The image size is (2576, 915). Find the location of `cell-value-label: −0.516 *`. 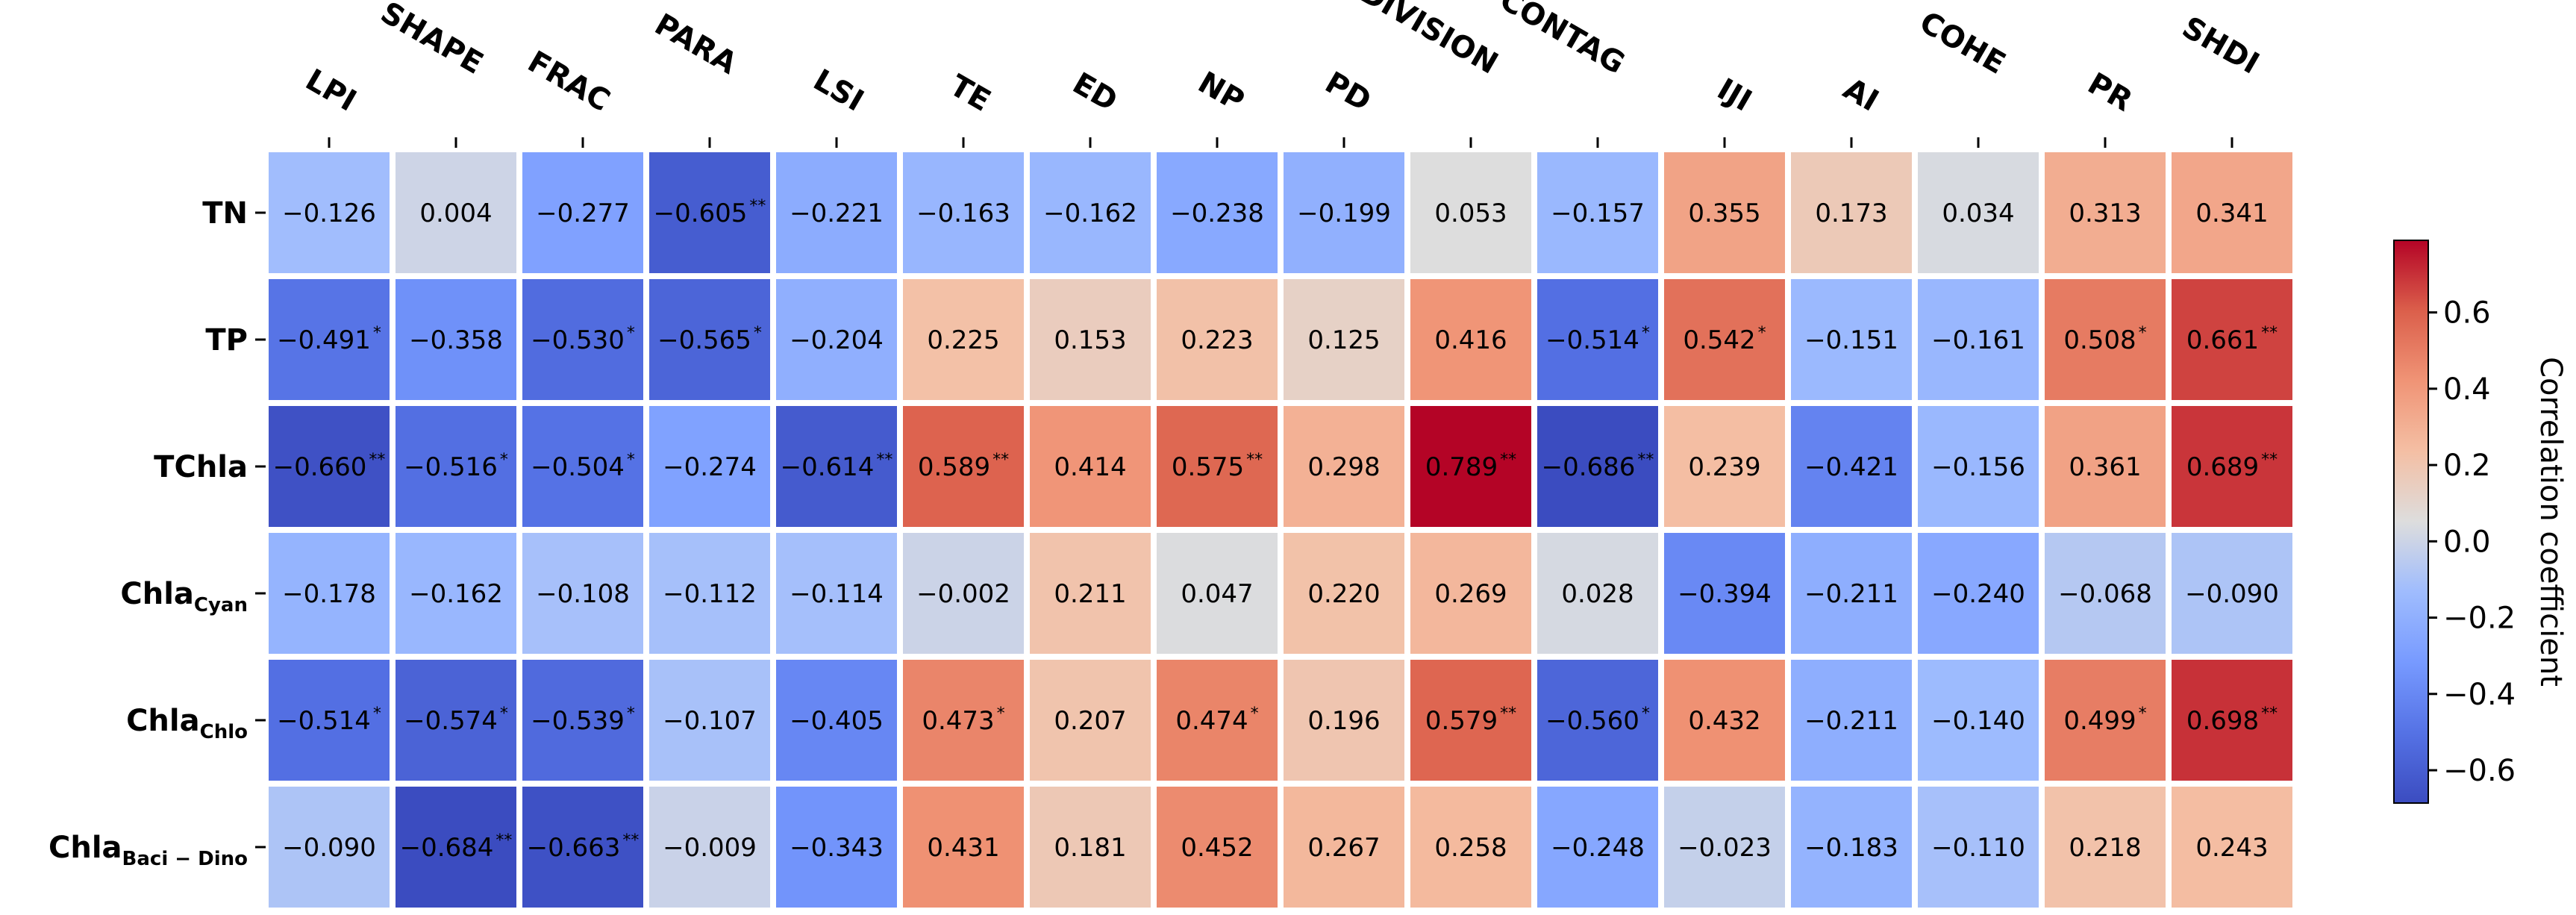

cell-value-label: −0.516 * is located at coordinates (456, 467).